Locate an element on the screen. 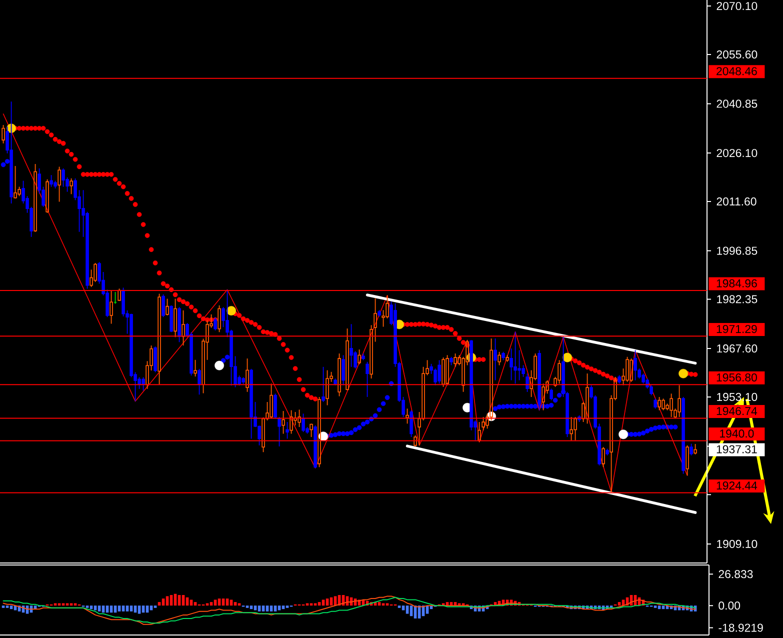 Image resolution: width=783 pixels, height=638 pixels. y-tick-label: 2055.60 is located at coordinates (737, 54).